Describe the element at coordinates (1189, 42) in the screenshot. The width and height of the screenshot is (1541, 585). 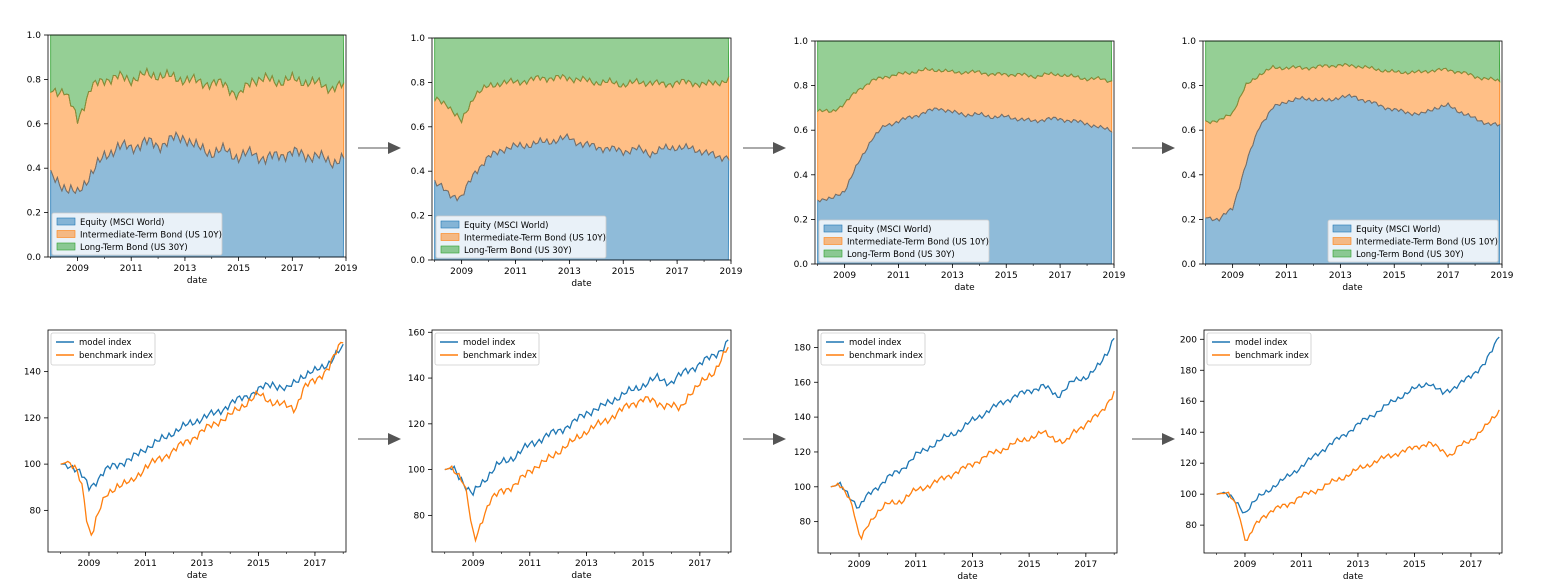
I see `y-tick-label: 1.0` at that location.